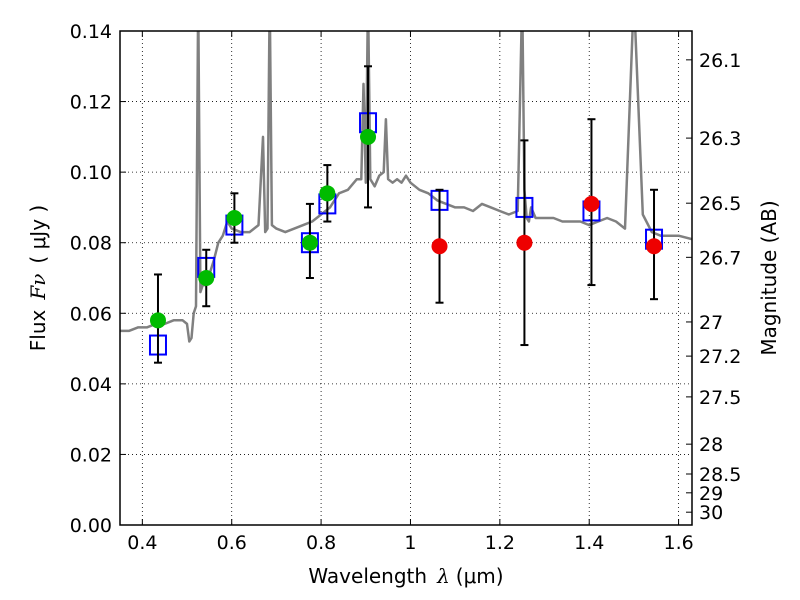  Describe the element at coordinates (321, 543) in the screenshot. I see `x-tick-label: 0.8` at that location.